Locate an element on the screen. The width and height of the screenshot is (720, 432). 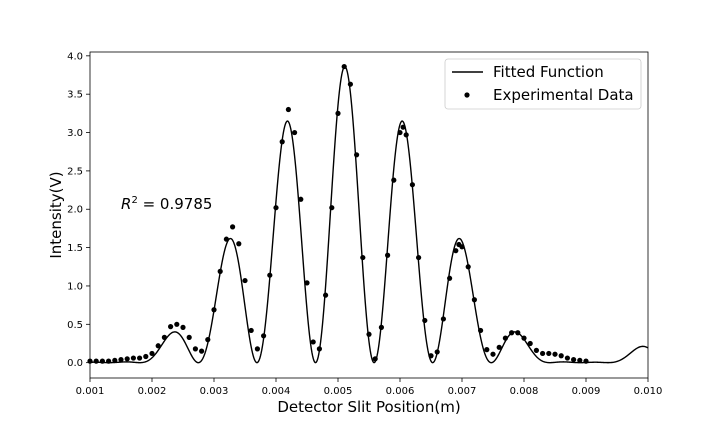
x-tick-label: 0.002 is located at coordinates (152, 391).